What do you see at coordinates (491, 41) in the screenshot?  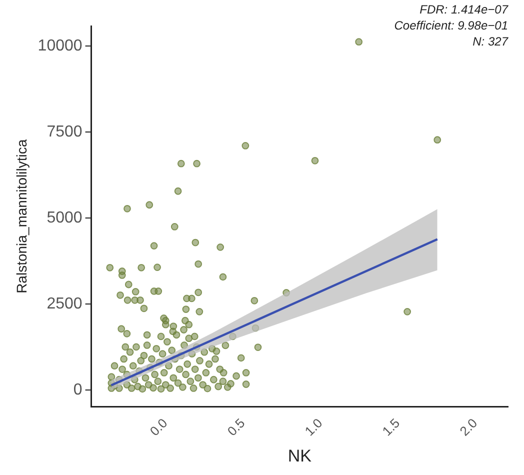 I see `annotation: N: 327` at bounding box center [491, 41].